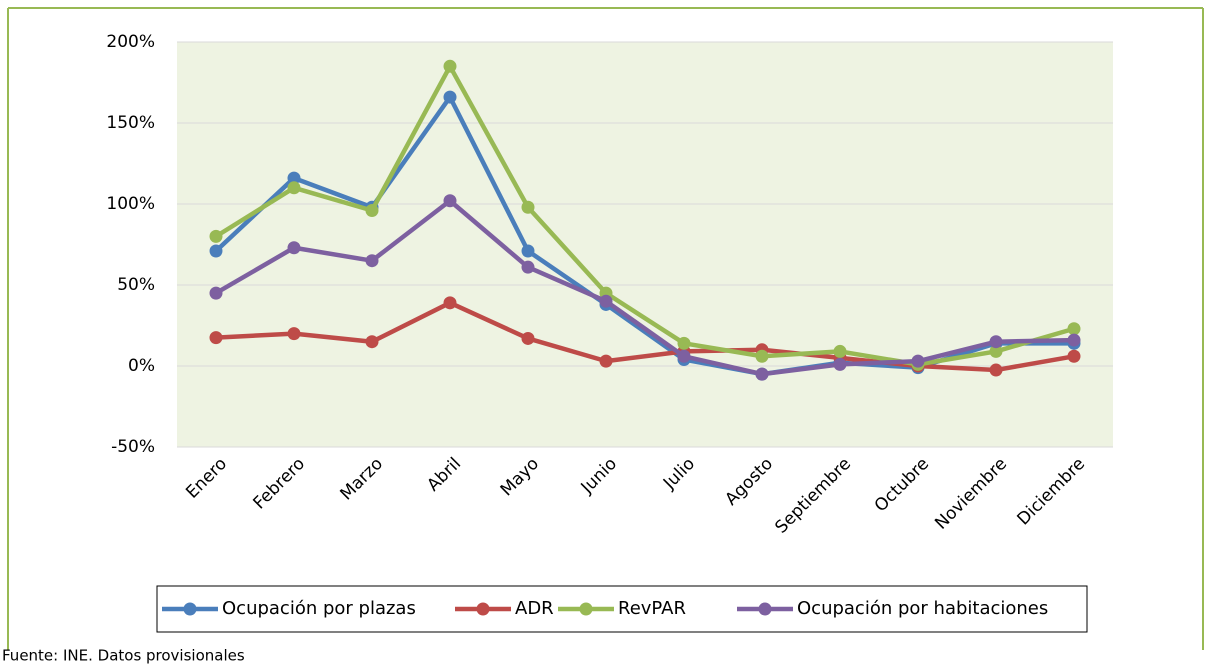 The height and width of the screenshot is (666, 1207). Describe the element at coordinates (1052, 492) in the screenshot. I see `x-tick-label: Diciembre` at that location.